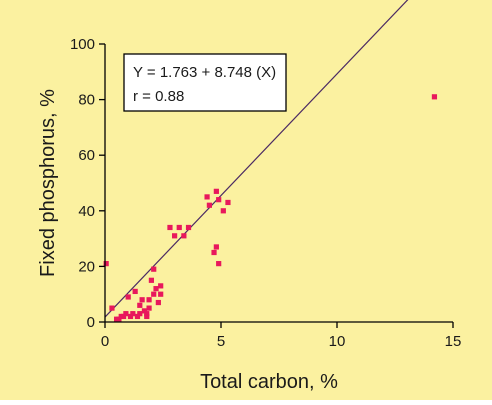 The image size is (492, 405). I want to click on y-tick-label: 60, so click(86, 155).